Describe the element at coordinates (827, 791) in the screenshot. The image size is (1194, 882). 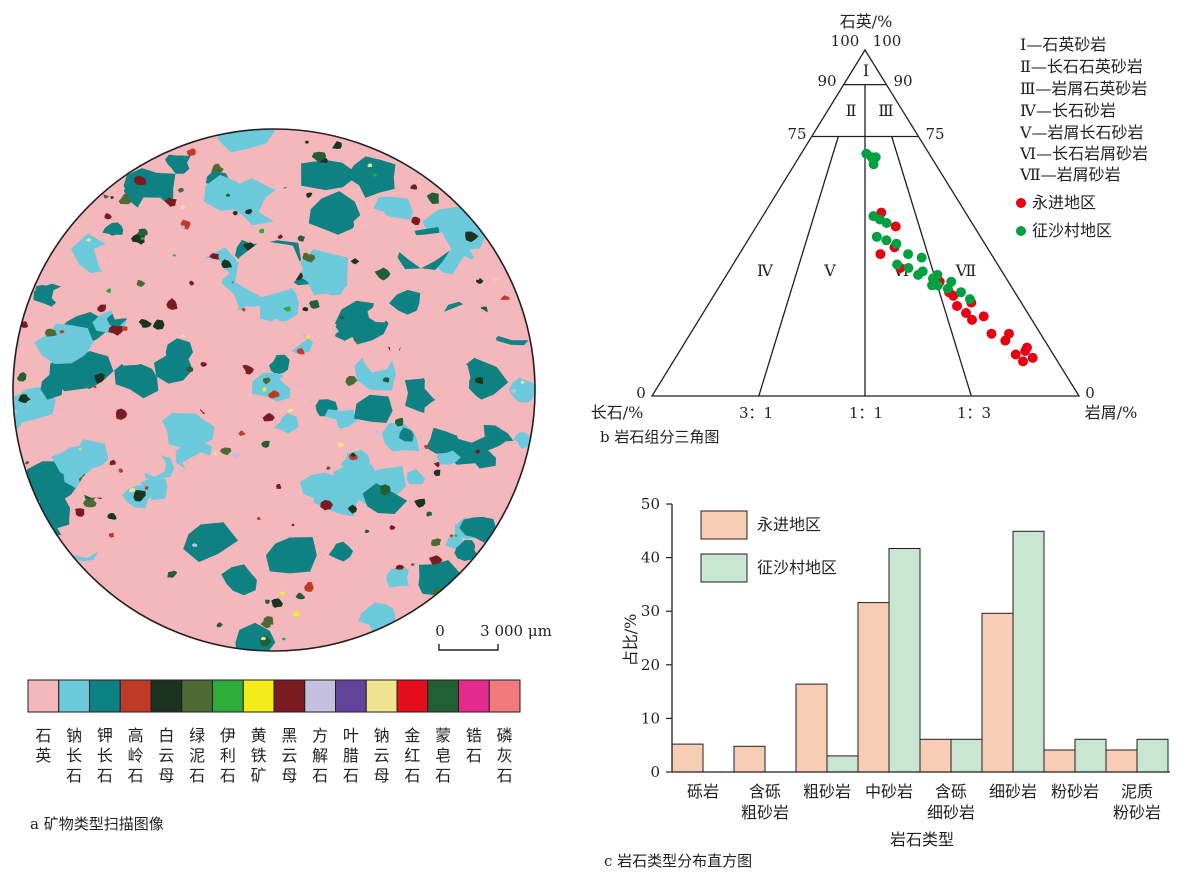
I see `x-tick-label: 粗砂岩` at that location.